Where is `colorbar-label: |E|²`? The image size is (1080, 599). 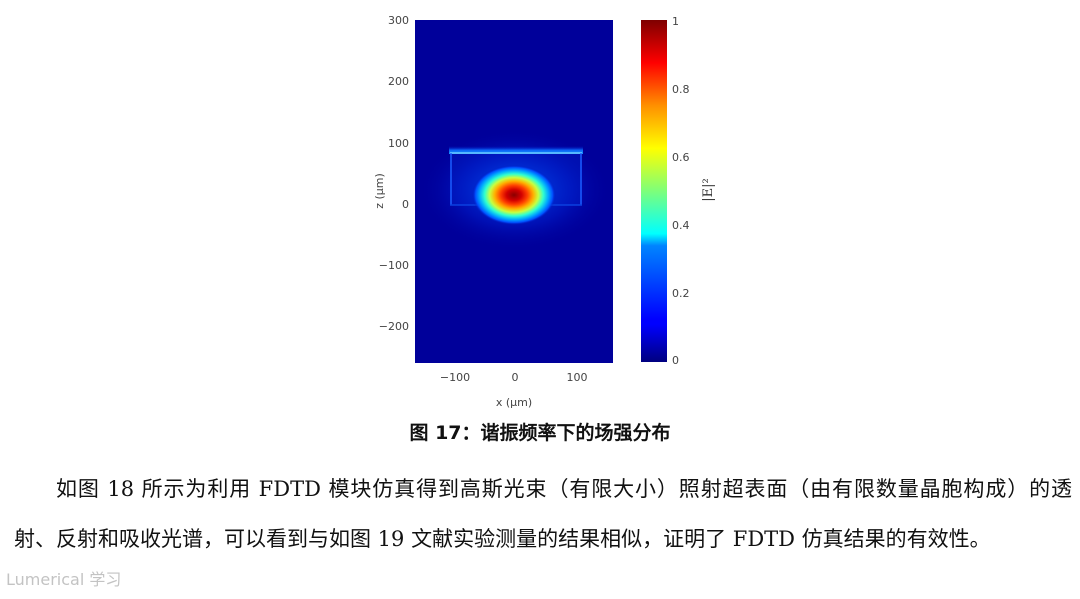 colorbar-label: |E|² is located at coordinates (708, 189).